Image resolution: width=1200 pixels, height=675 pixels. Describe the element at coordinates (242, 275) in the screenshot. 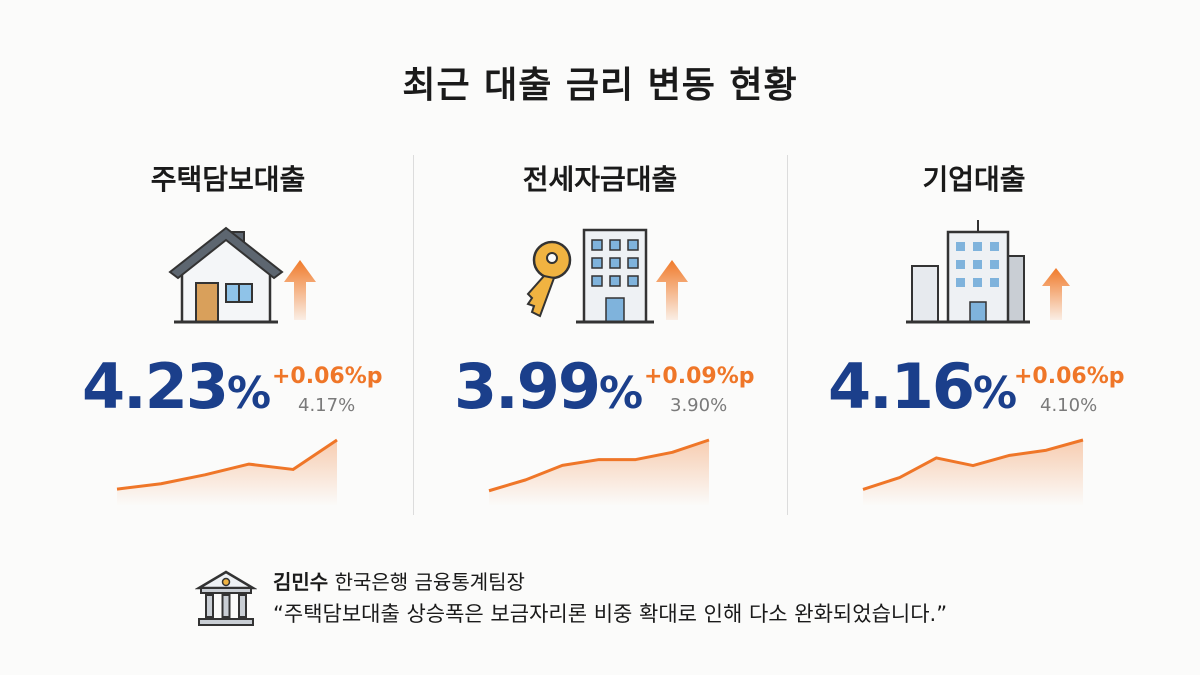

I see `house-icon` at that location.